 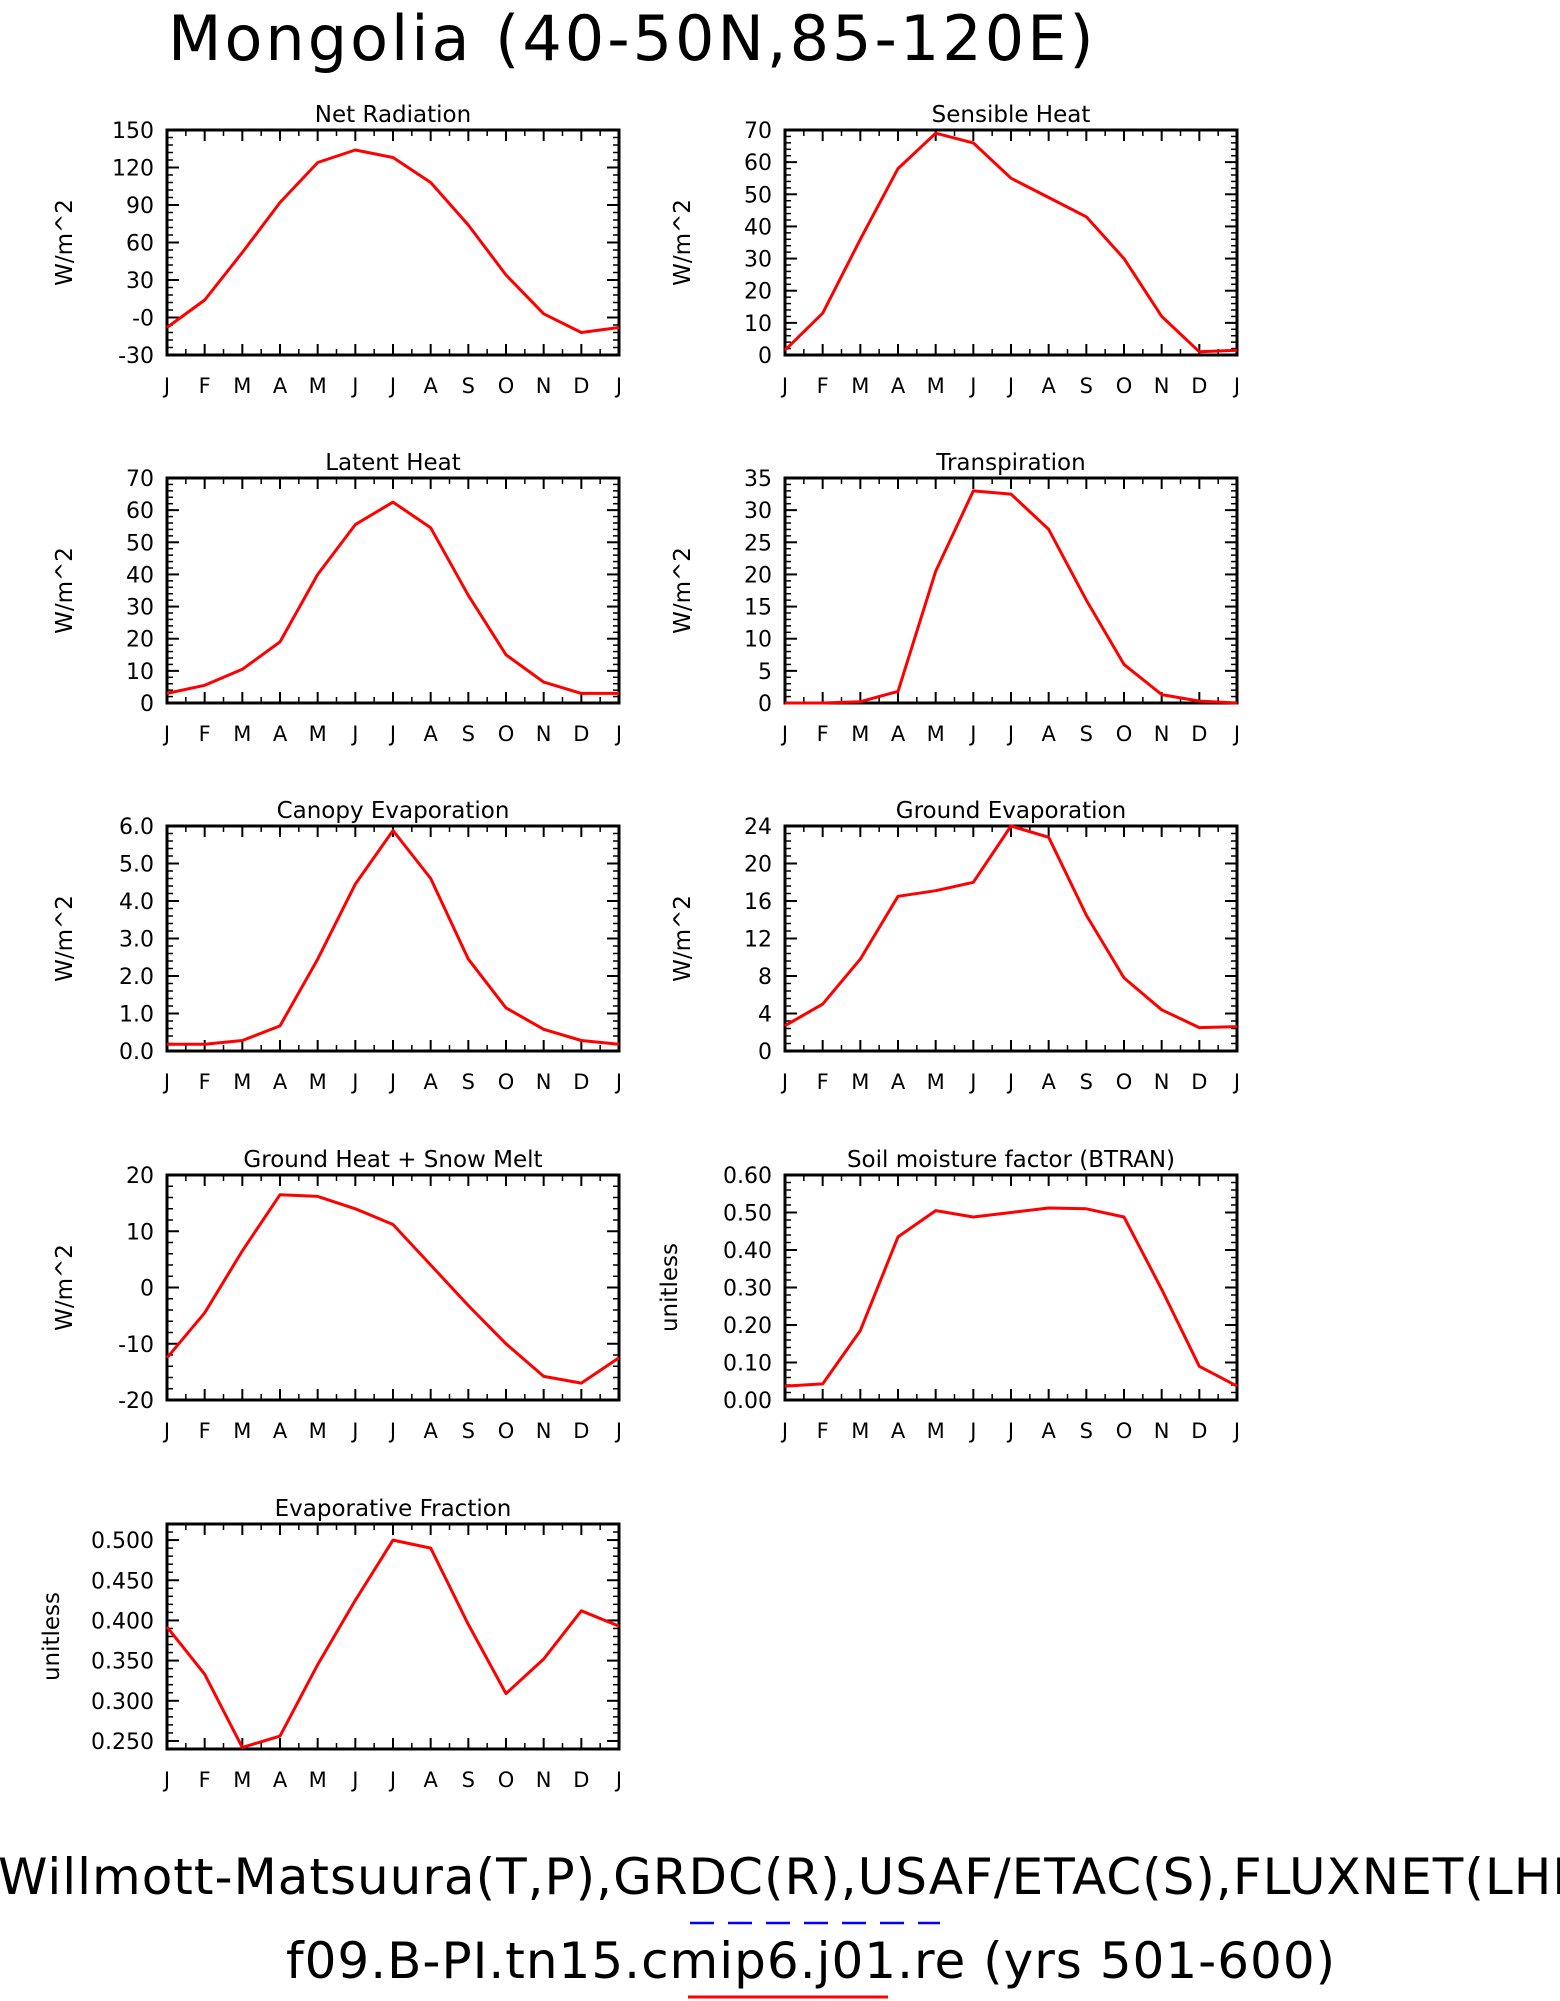 What do you see at coordinates (136, 940) in the screenshot?
I see `y-tick-label: 3.0` at bounding box center [136, 940].